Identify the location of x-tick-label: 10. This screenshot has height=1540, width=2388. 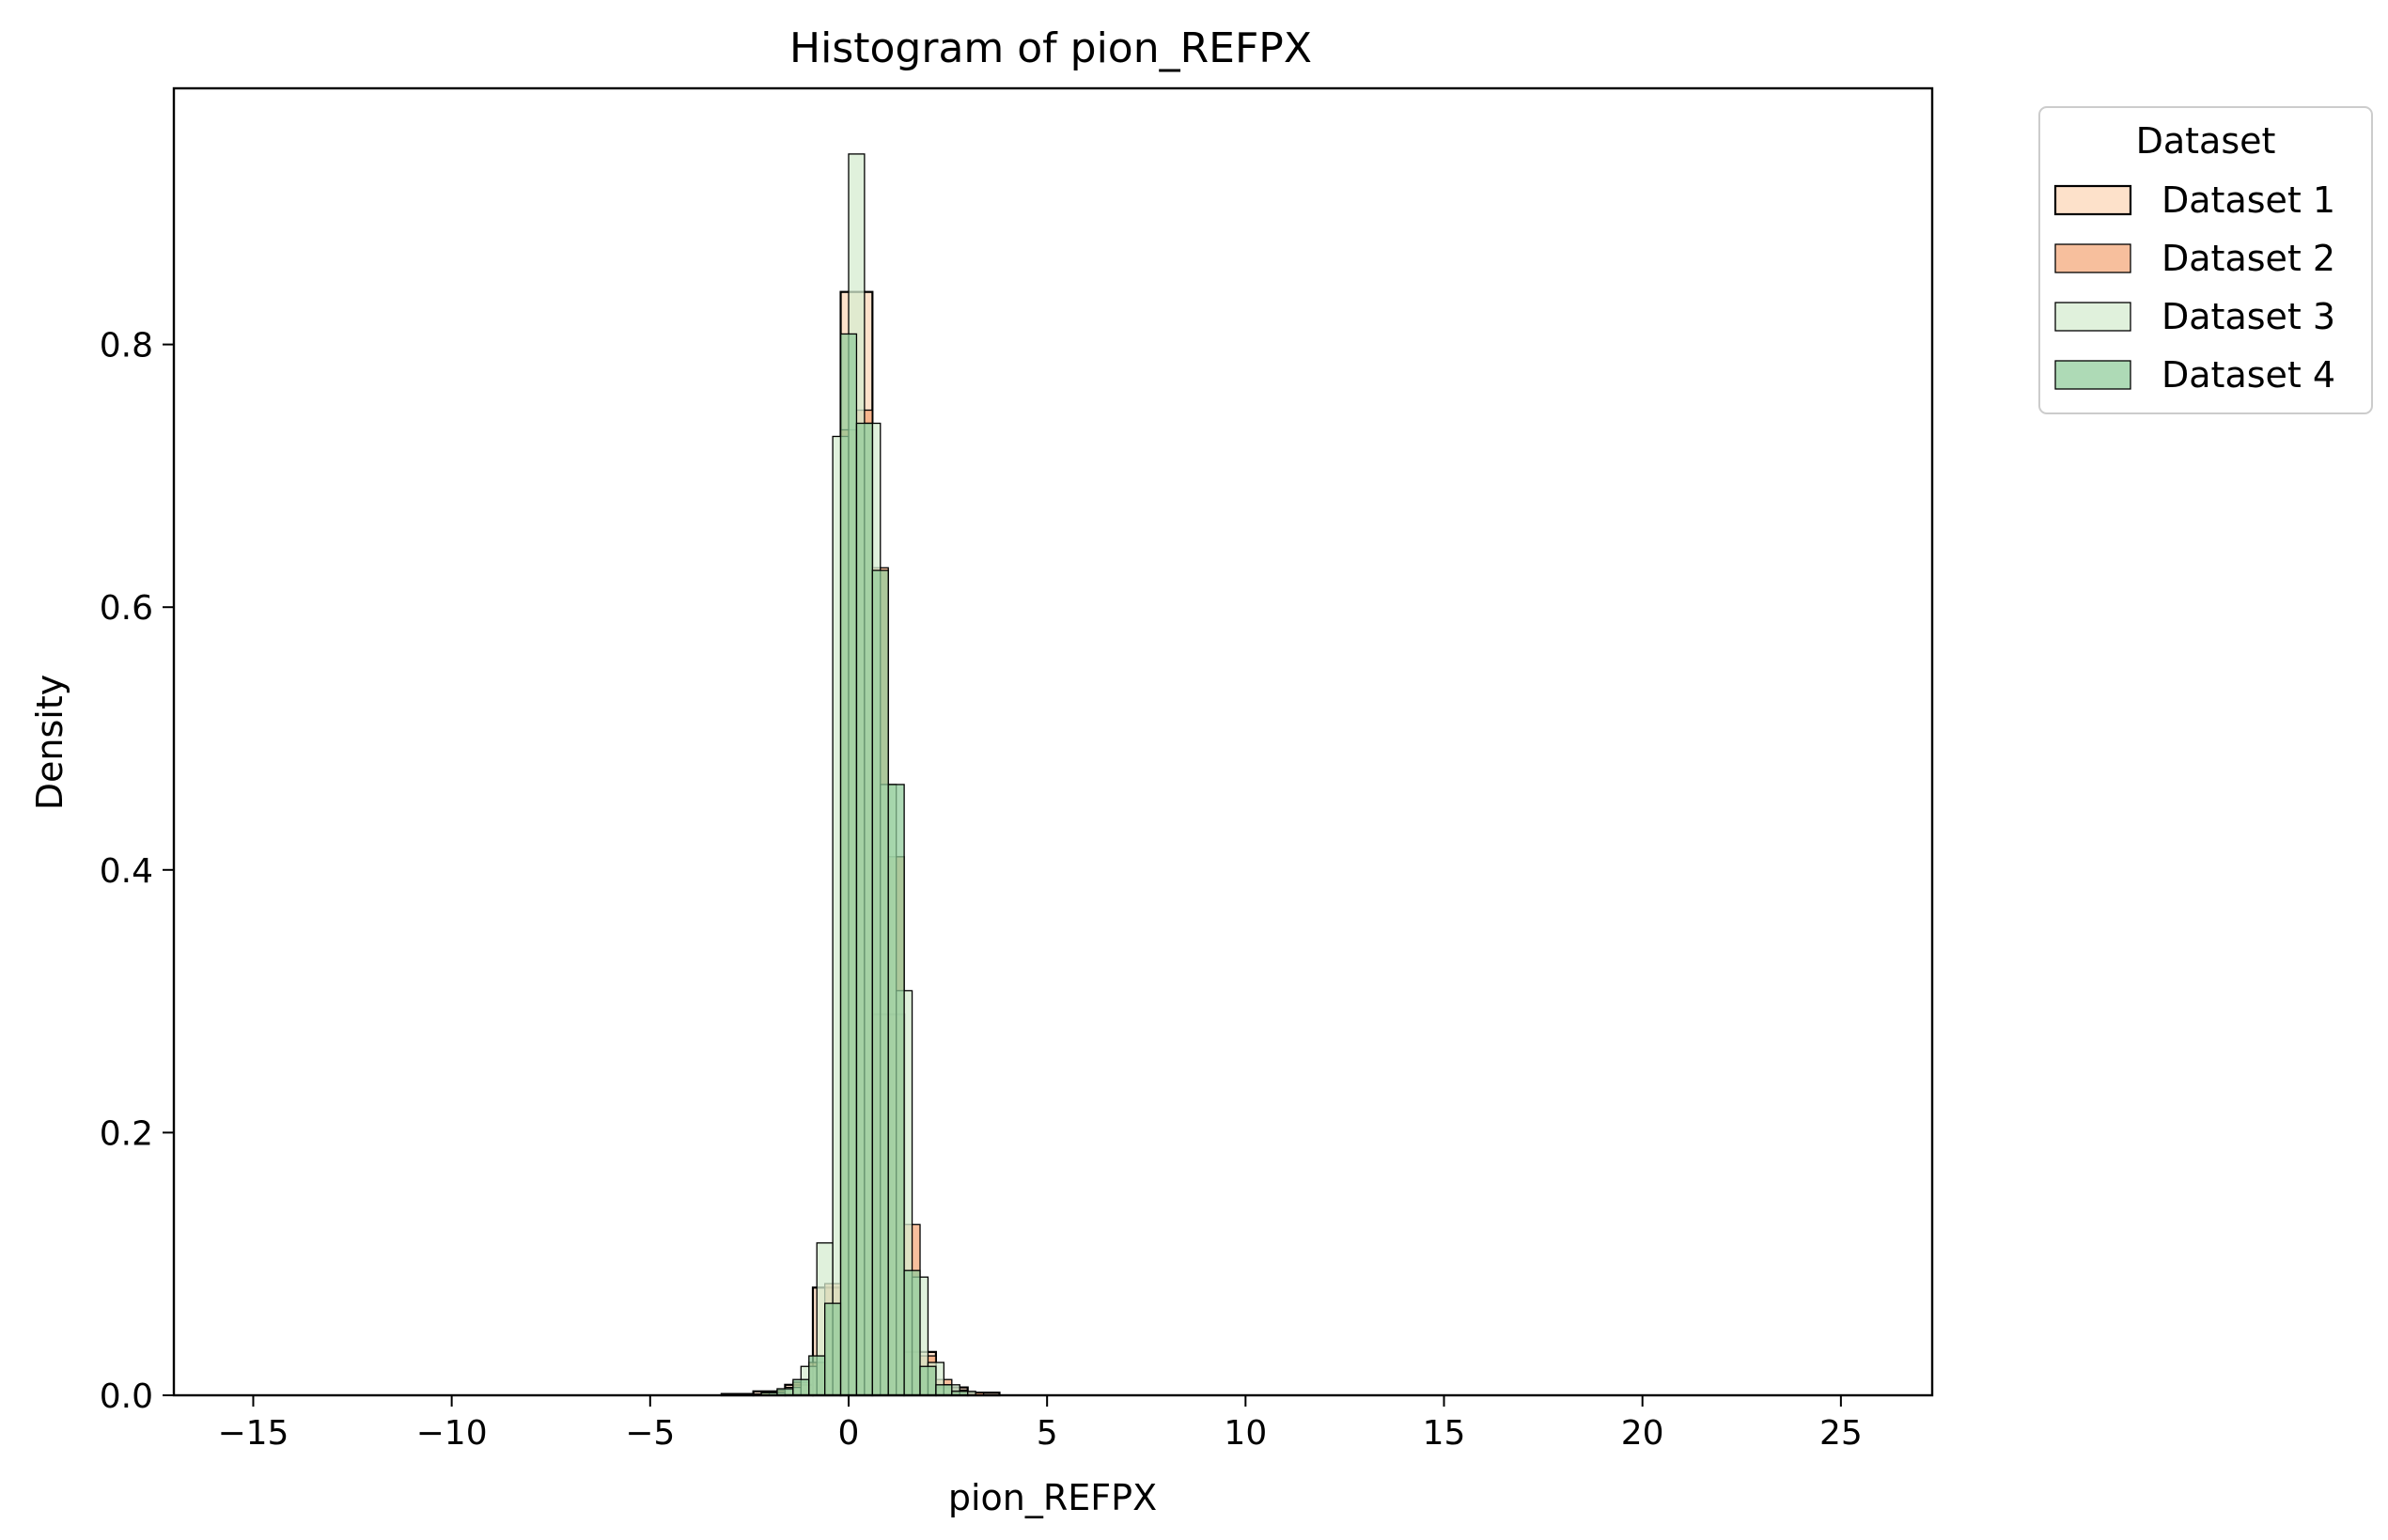
(1245, 1433).